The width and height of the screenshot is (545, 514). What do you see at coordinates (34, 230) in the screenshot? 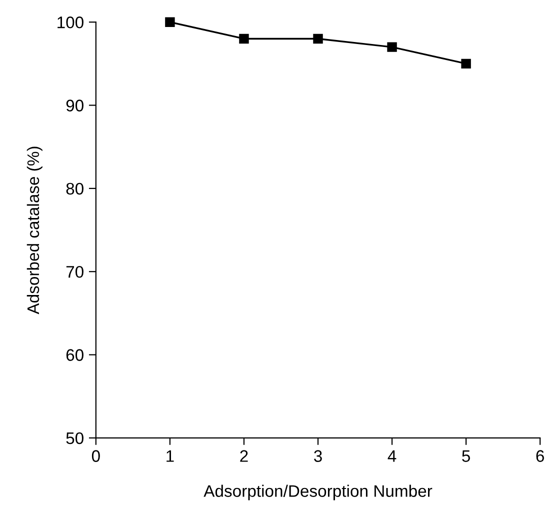
I see `y-axis-title: Adsorbed catalase (%)` at bounding box center [34, 230].